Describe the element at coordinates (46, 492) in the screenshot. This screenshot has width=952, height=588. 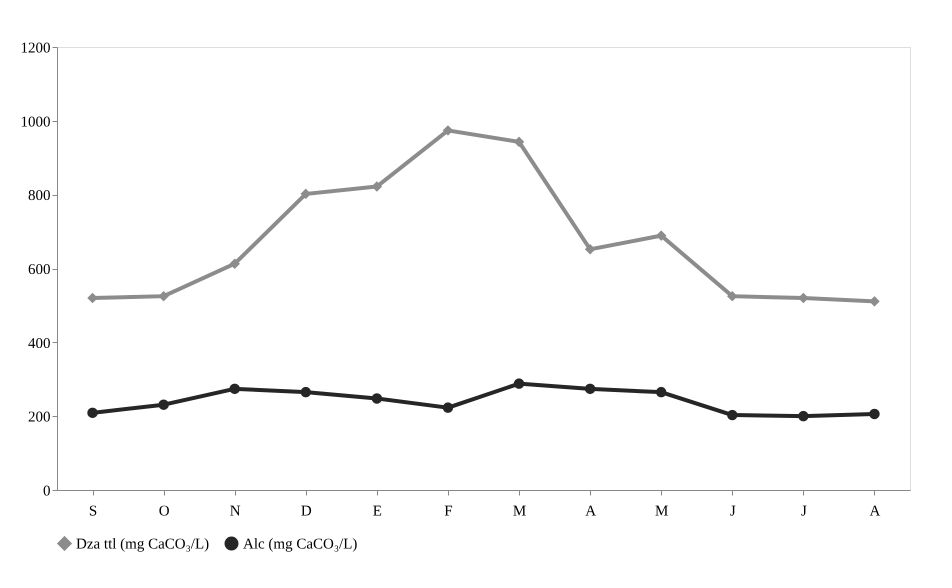
I see `y-tick-label: 0` at that location.